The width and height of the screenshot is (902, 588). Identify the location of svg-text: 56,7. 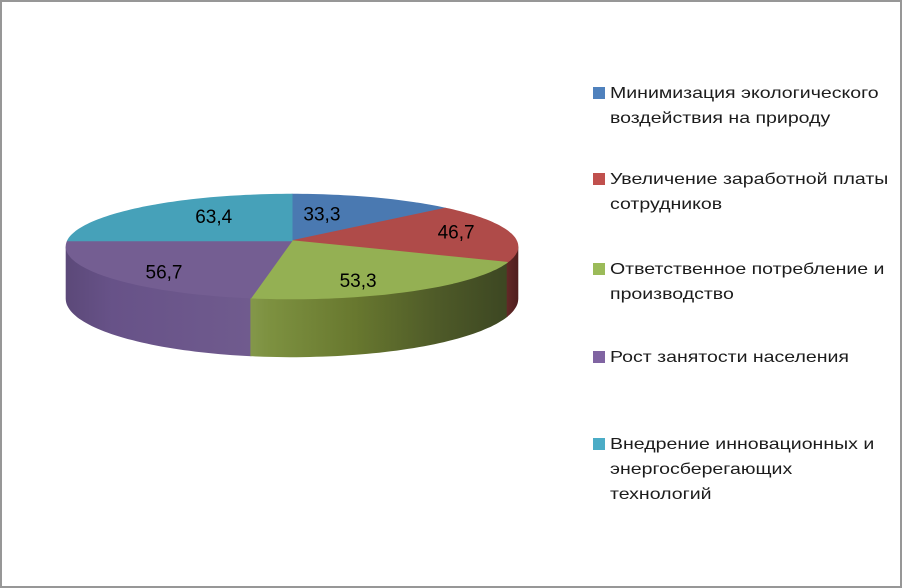
(164, 273).